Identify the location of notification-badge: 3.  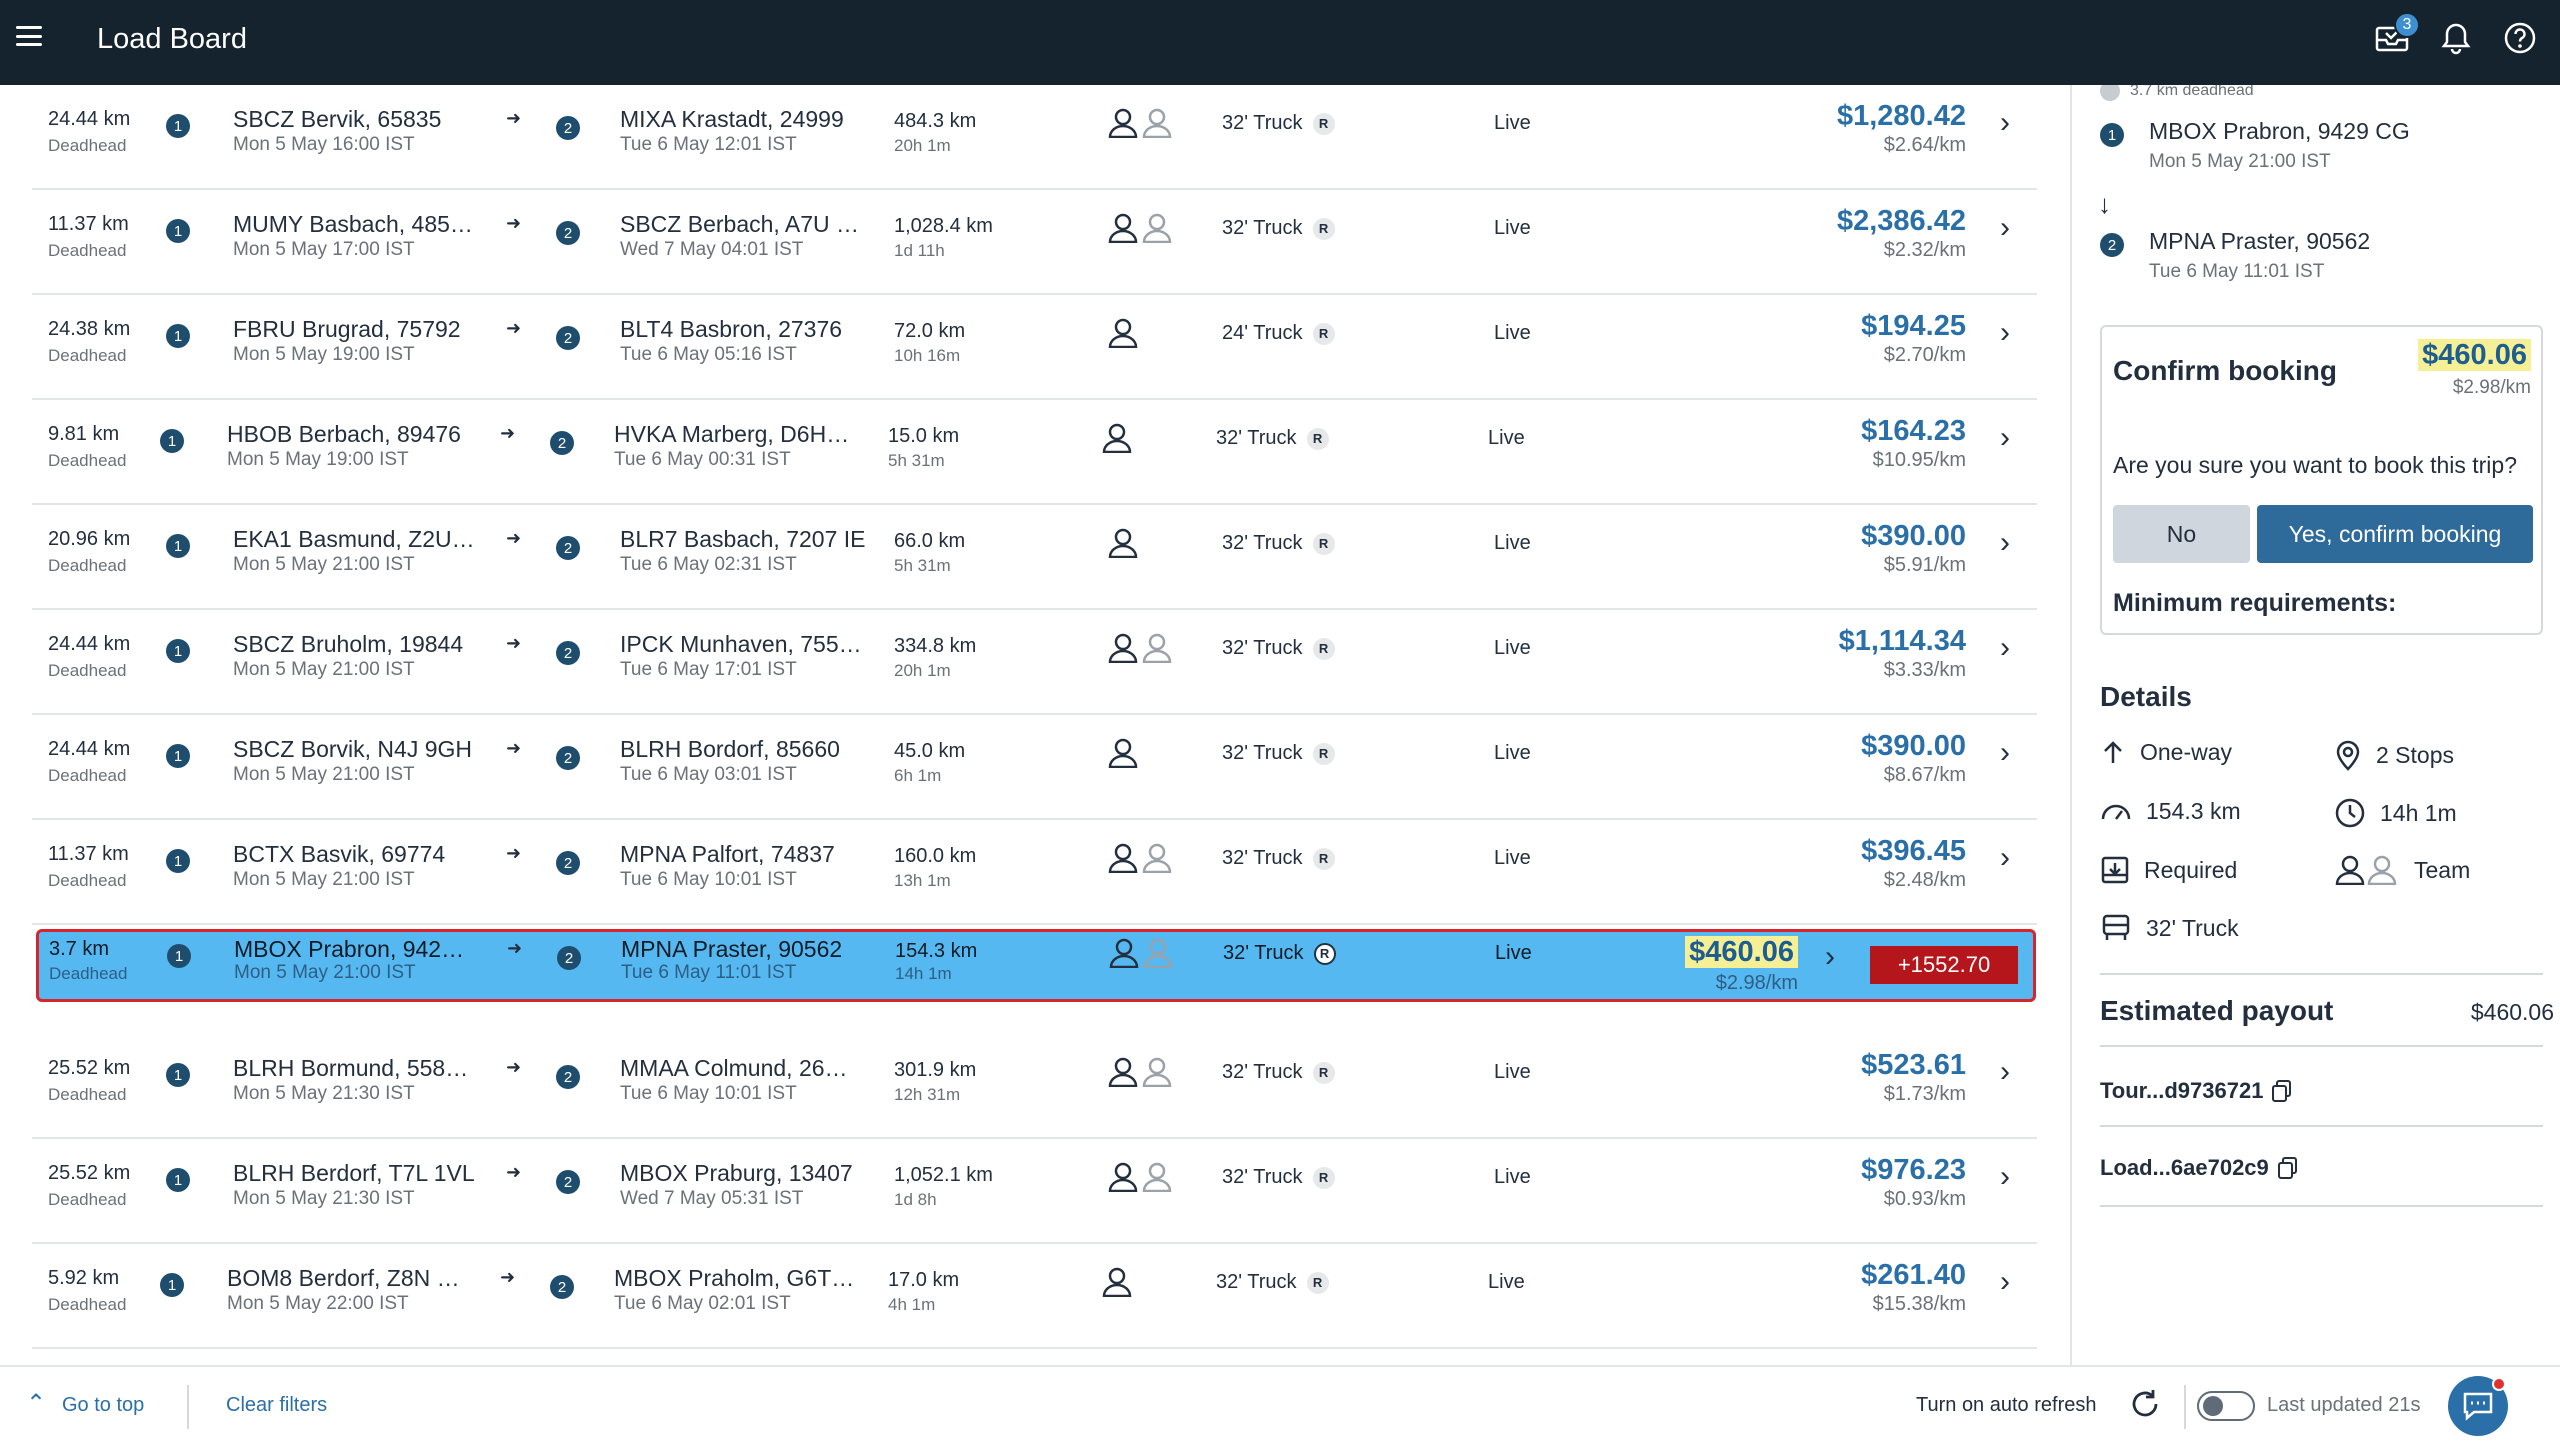
(2407, 25).